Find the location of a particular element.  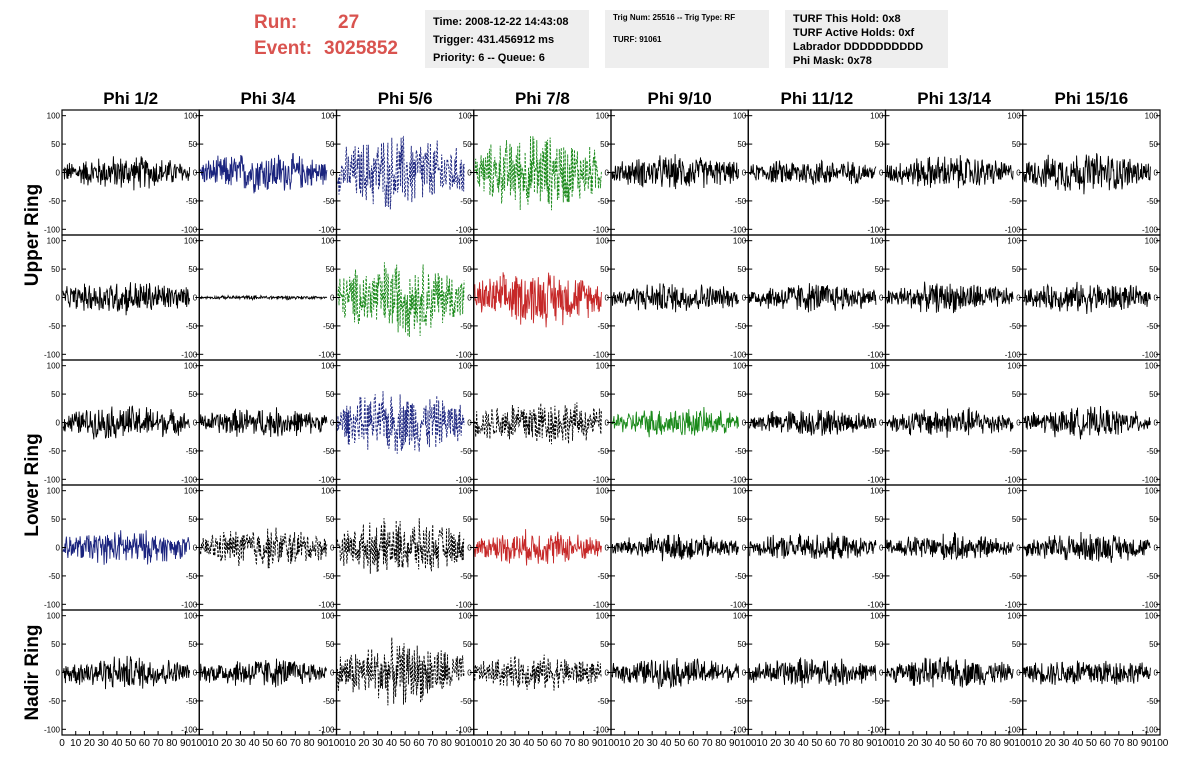

time-line: Time: 2008-12-22 14:43:08 is located at coordinates (501, 22).